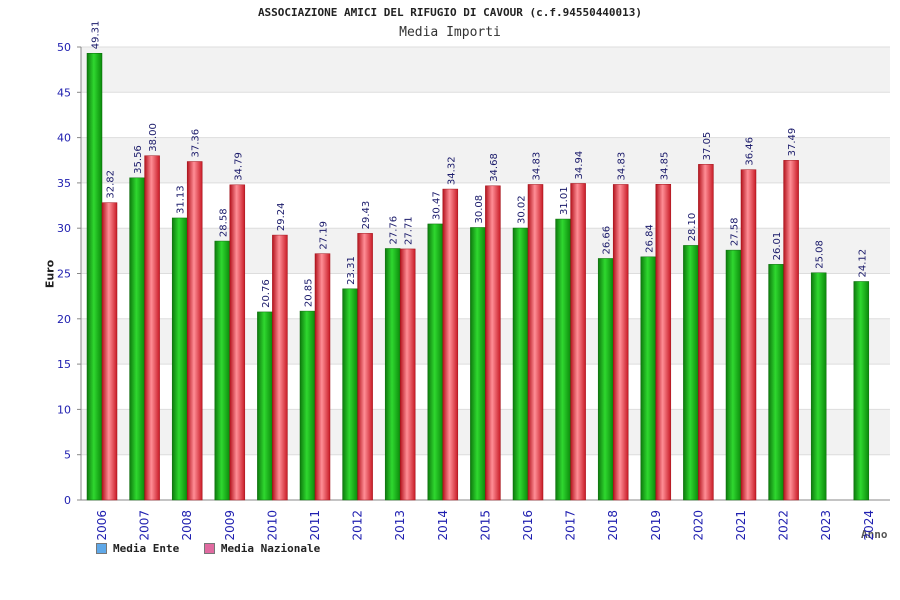 The width and height of the screenshot is (900, 600). I want to click on bar-media-nazionale-2011, so click(322, 377).